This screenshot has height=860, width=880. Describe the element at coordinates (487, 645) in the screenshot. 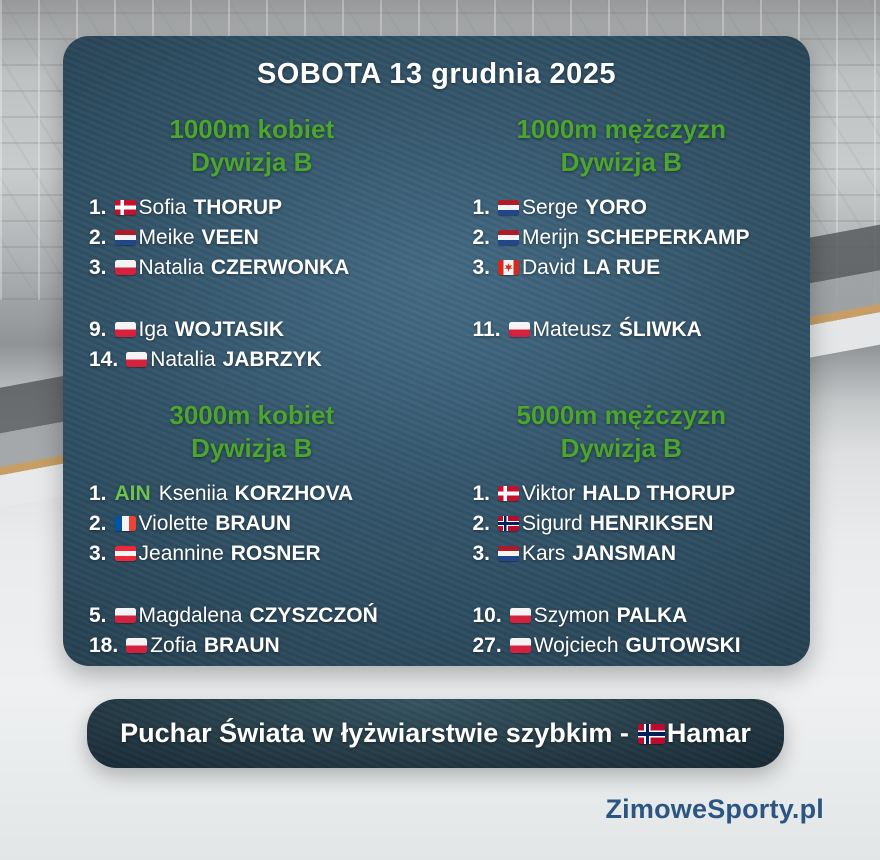

I see `rank: 27.` at that location.